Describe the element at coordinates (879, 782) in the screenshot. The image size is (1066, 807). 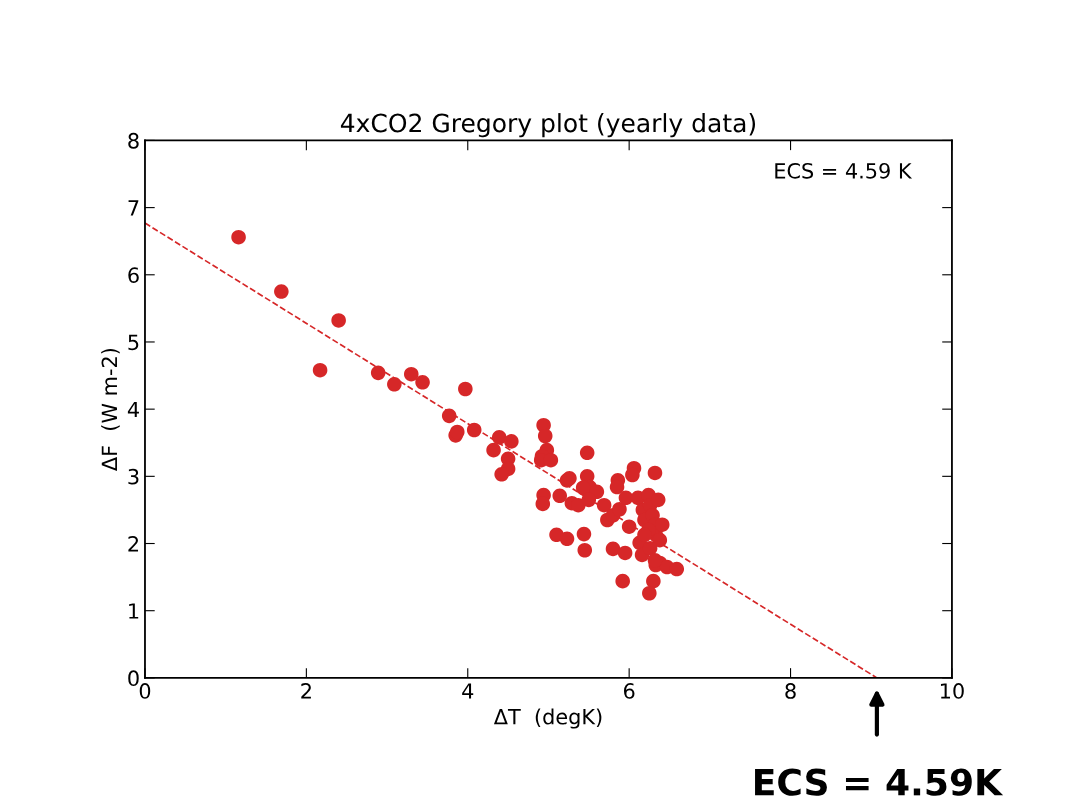
I see `annotation: ECS = 4.59K` at that location.